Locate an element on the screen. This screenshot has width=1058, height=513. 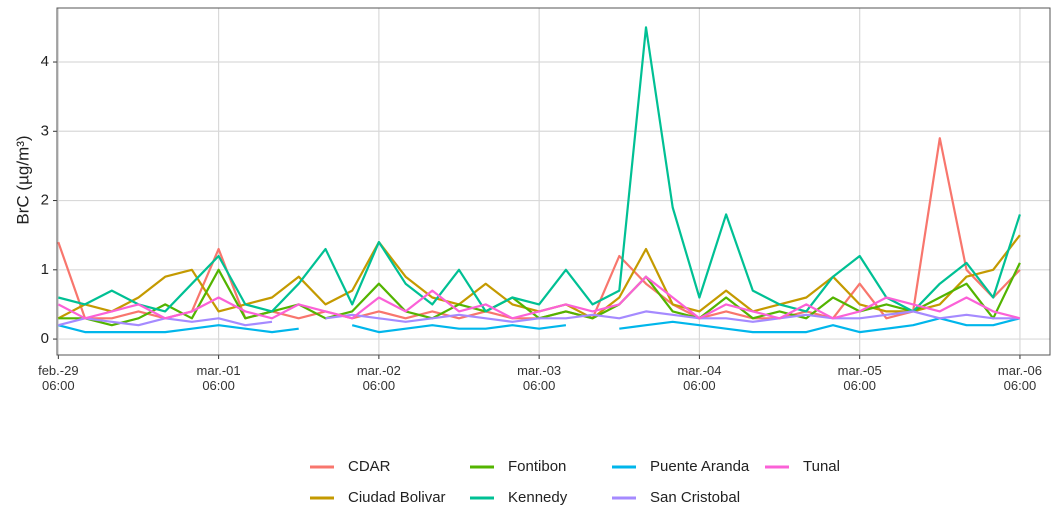
legend-label: CDAR is located at coordinates (369, 466).